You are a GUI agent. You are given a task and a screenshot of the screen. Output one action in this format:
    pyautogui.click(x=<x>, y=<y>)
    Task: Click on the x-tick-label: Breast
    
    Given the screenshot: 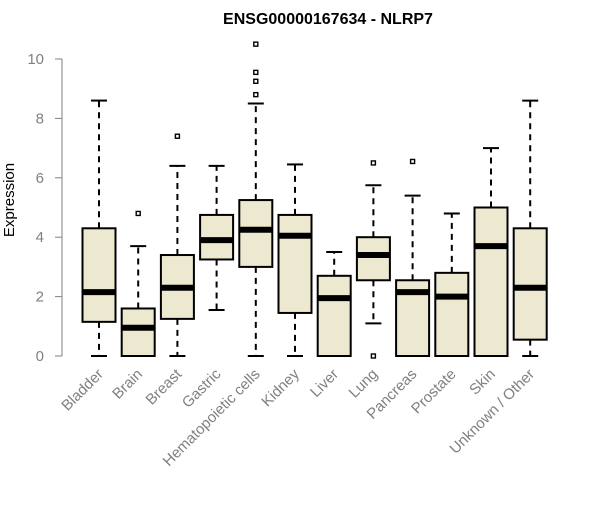 What is the action you would take?
    pyautogui.click(x=164, y=386)
    